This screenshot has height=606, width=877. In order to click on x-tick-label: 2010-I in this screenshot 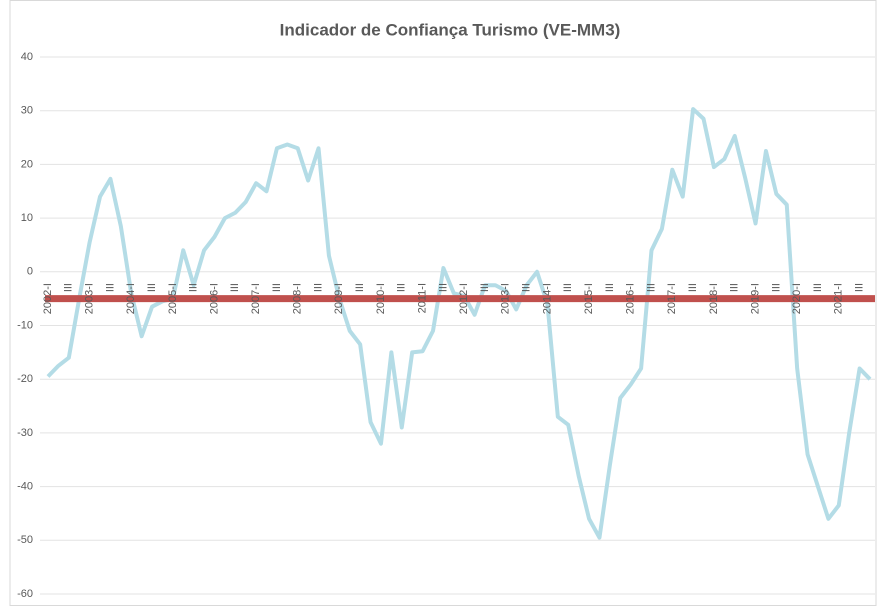, I will do `click(381, 298)`.